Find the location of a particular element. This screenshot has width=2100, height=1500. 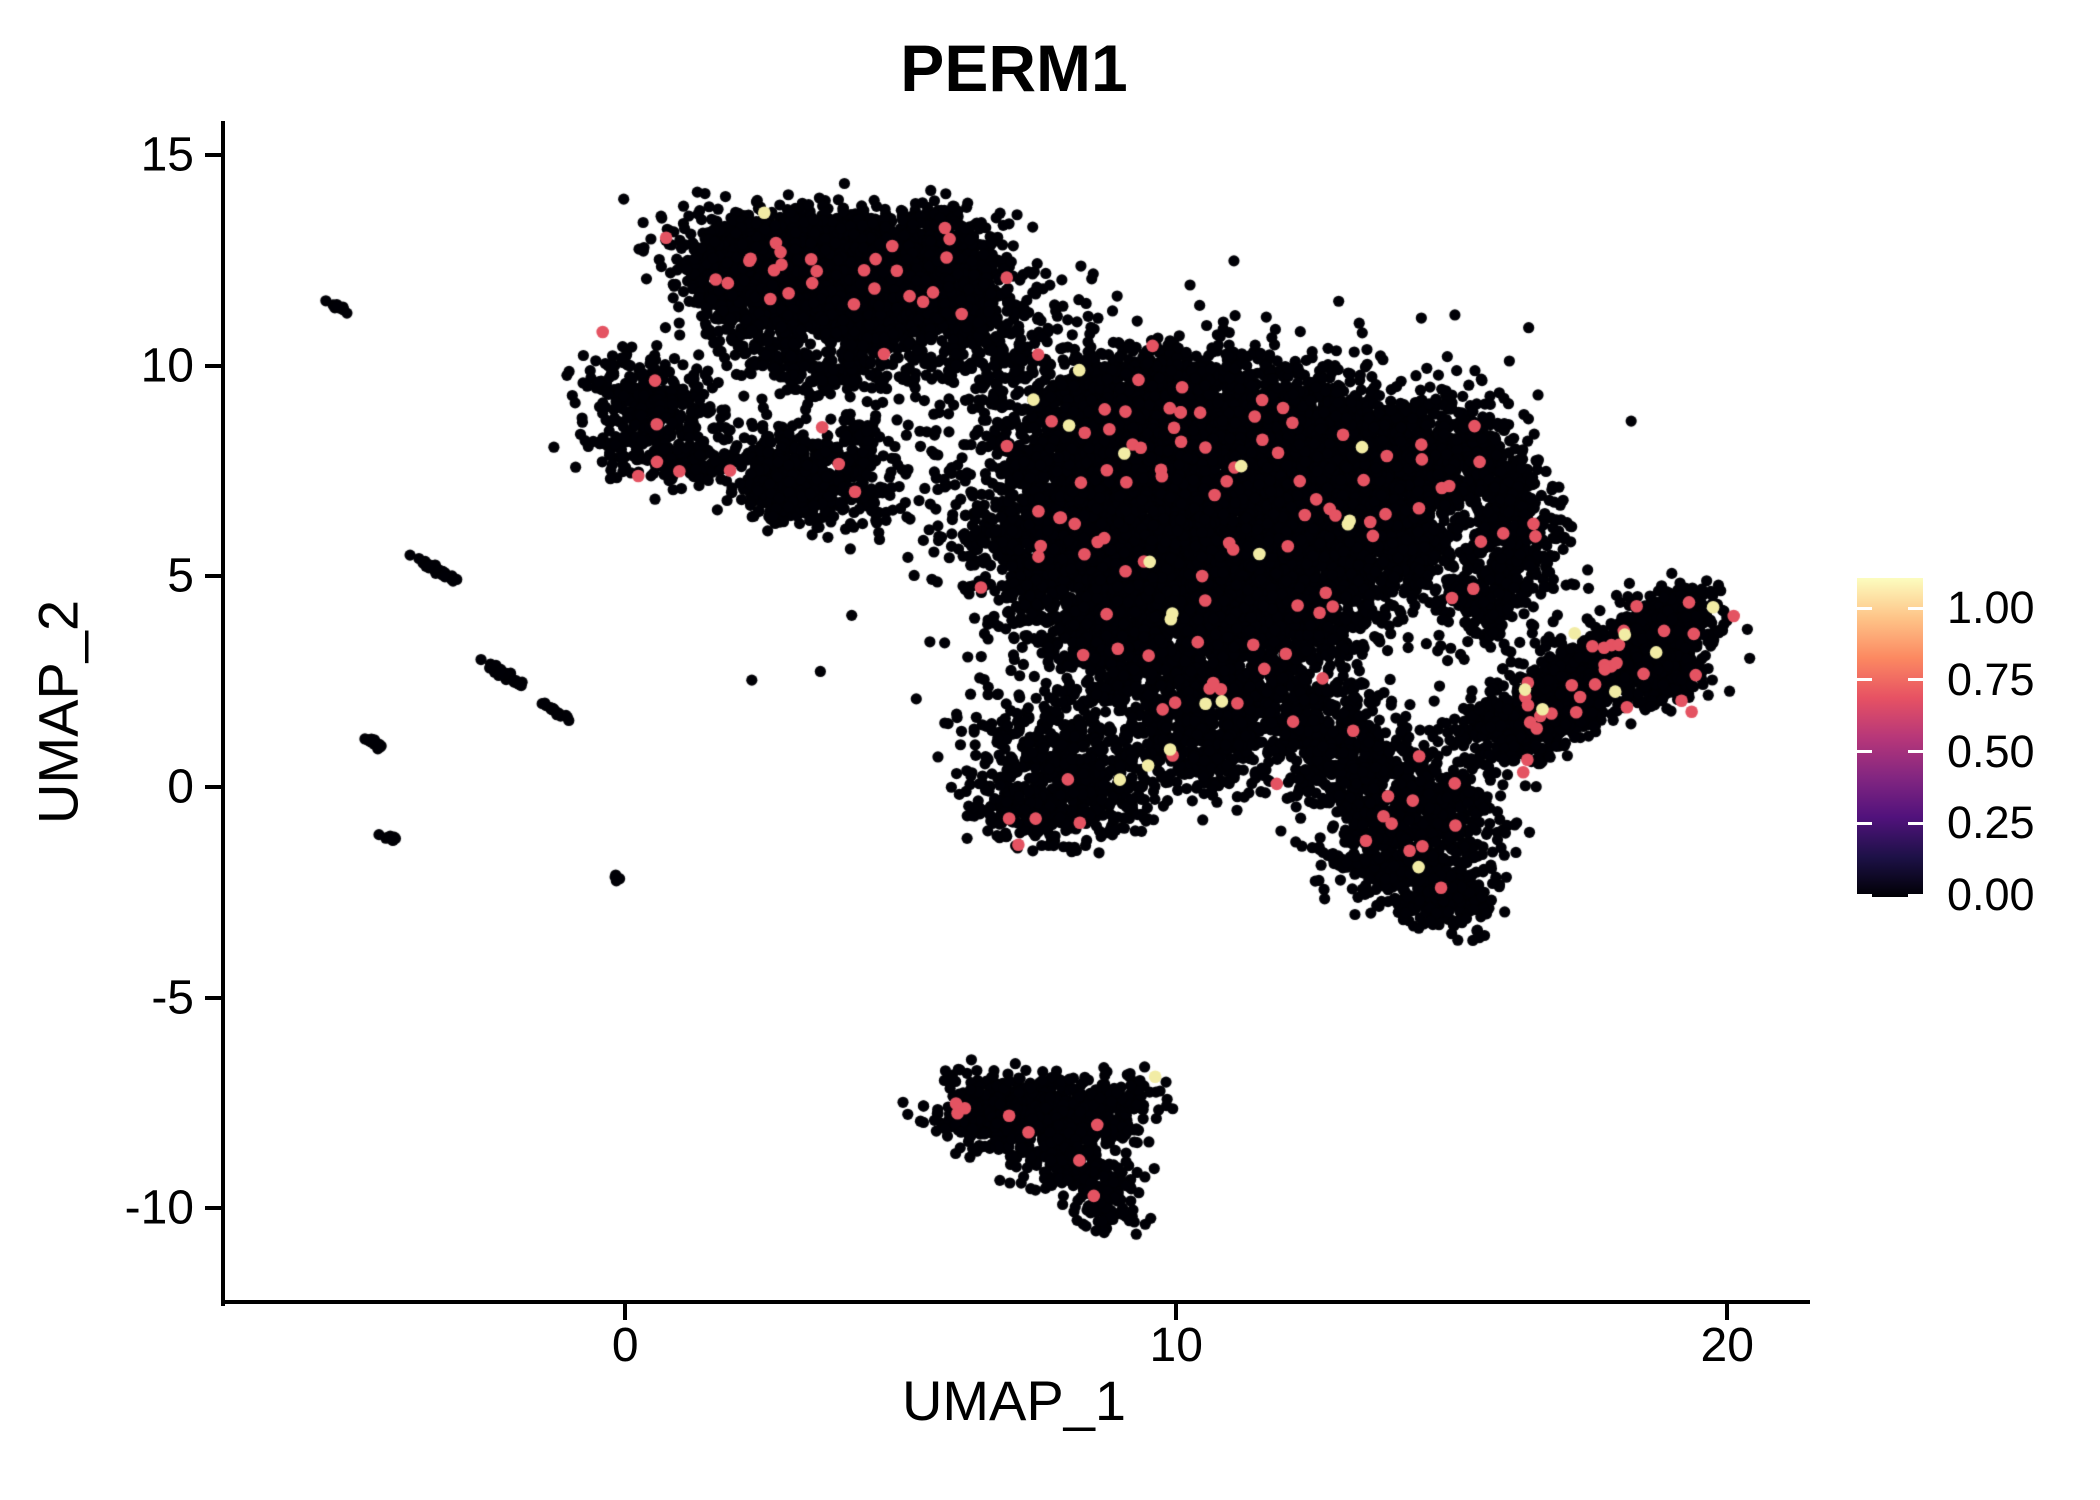

x-axis-tick-label: 20 is located at coordinates (1727, 1345).